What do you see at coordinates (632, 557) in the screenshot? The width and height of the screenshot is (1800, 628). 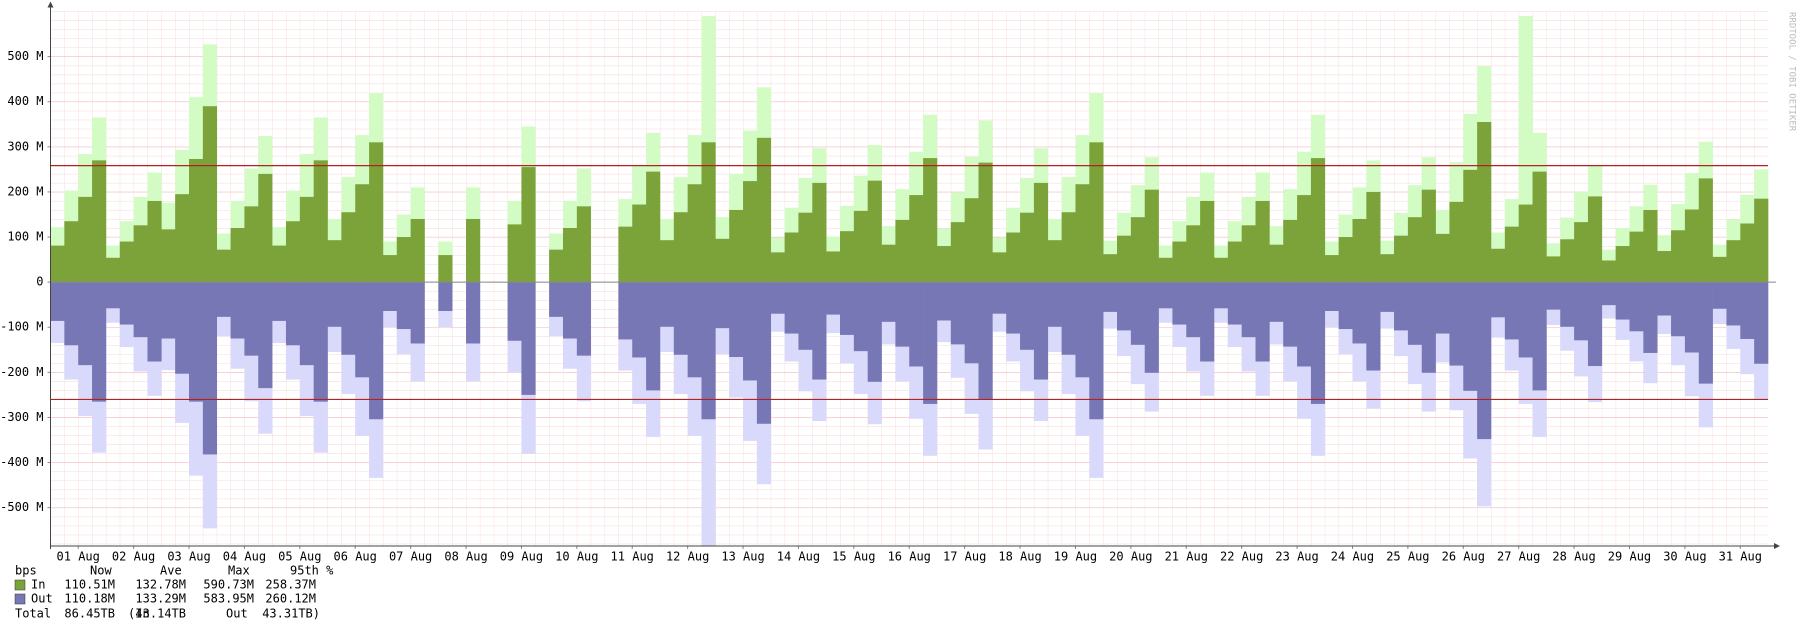 I see `x-tick-label: 11 Aug` at bounding box center [632, 557].